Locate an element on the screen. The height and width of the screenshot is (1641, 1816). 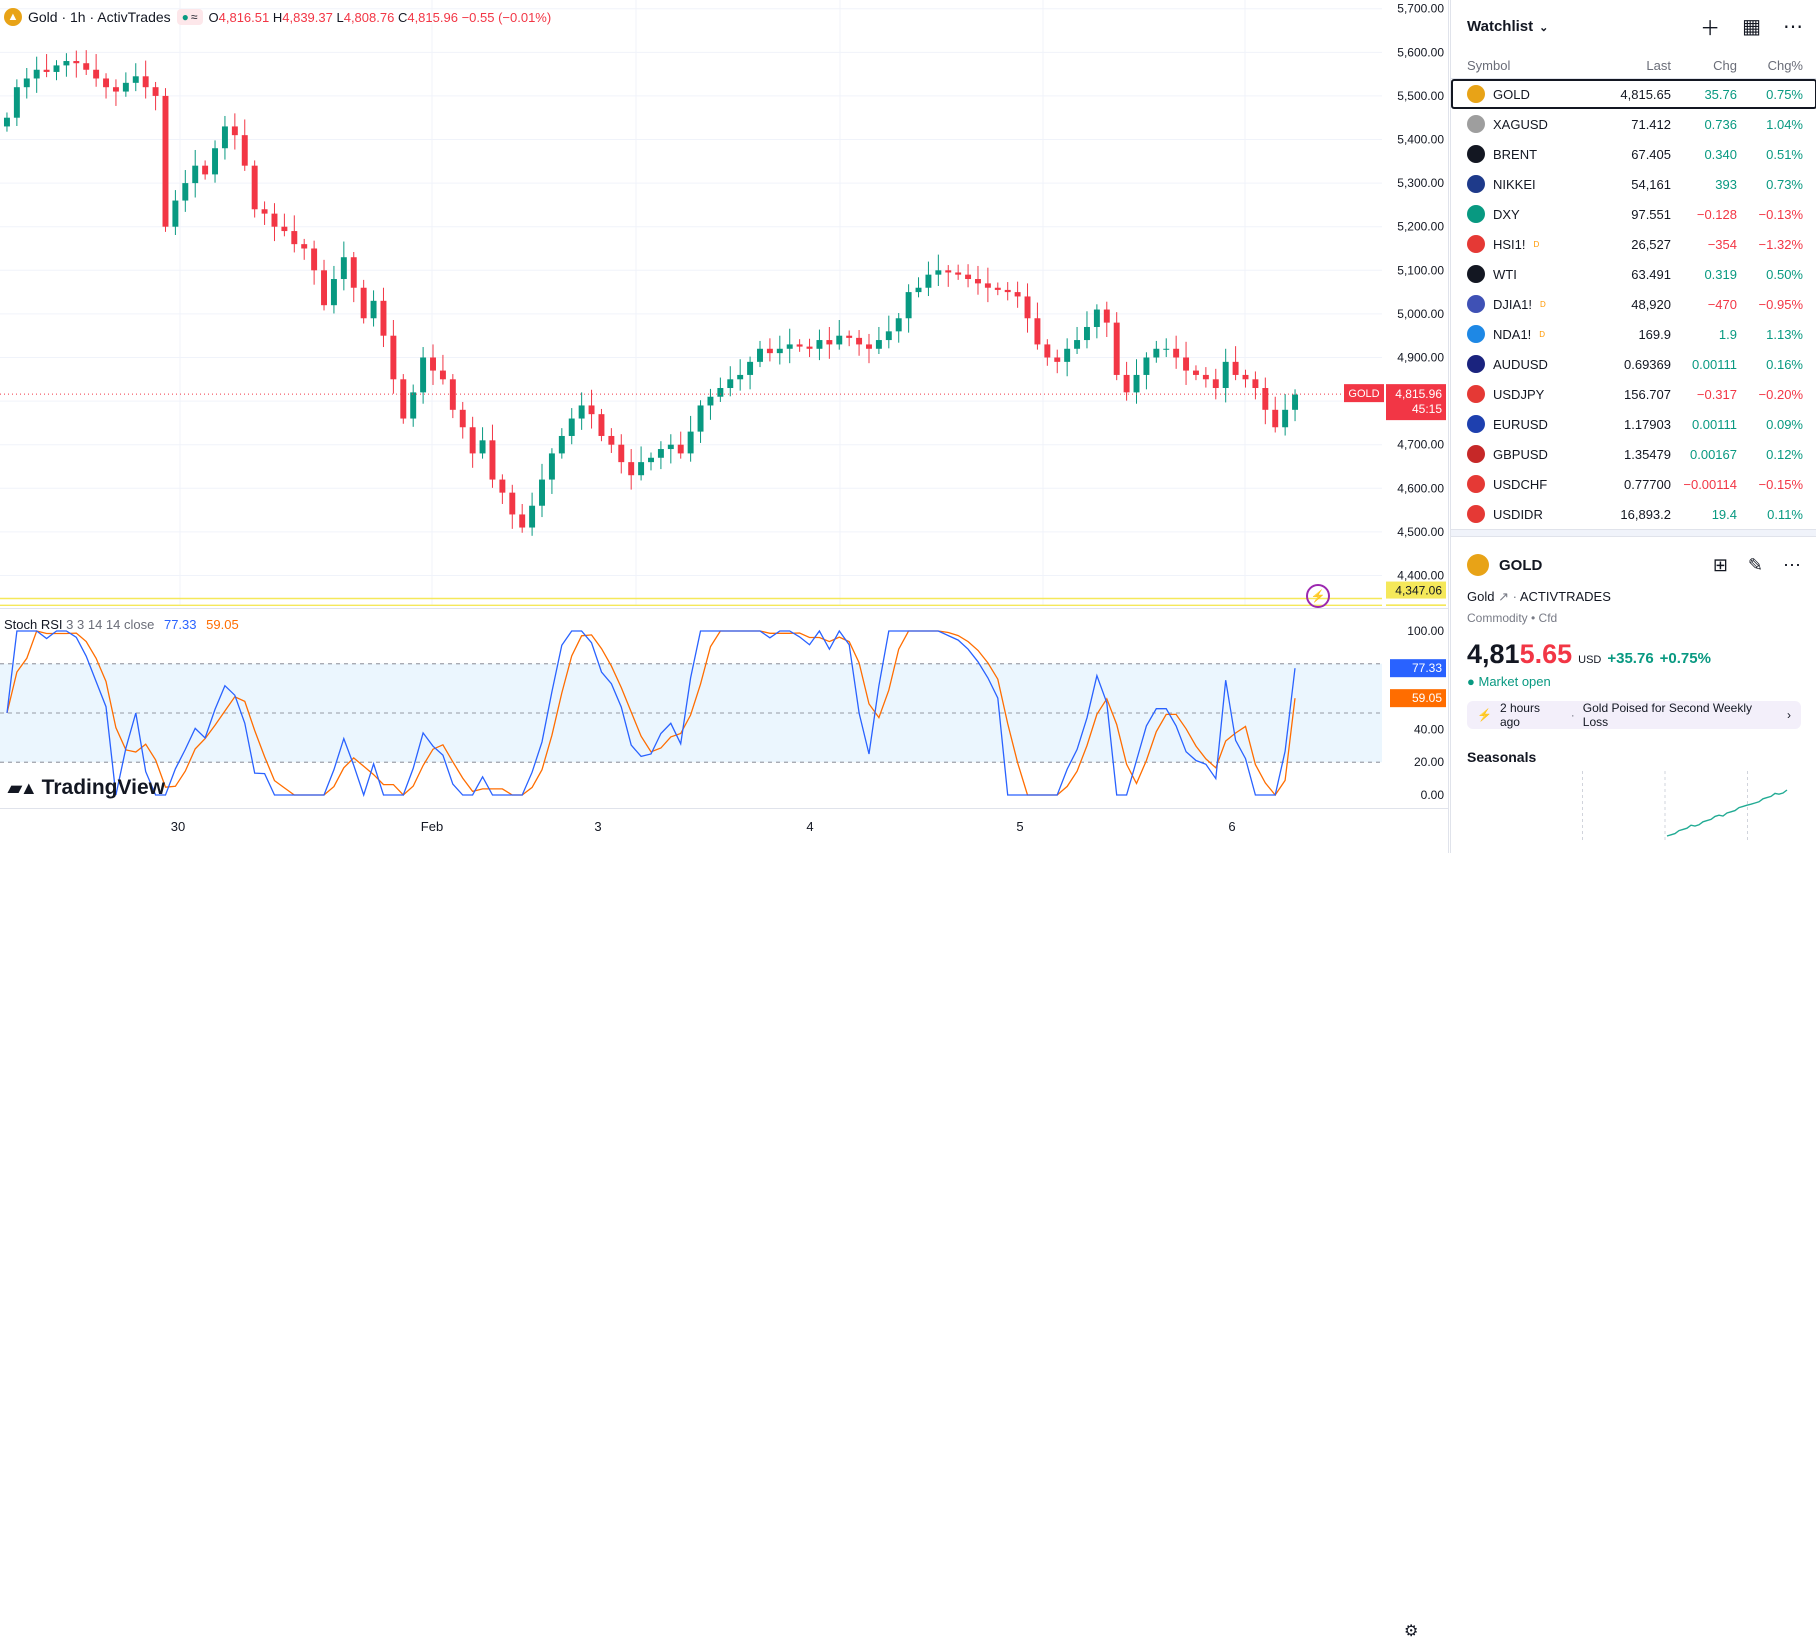
row-chg: 393 is located at coordinates (1726, 184).